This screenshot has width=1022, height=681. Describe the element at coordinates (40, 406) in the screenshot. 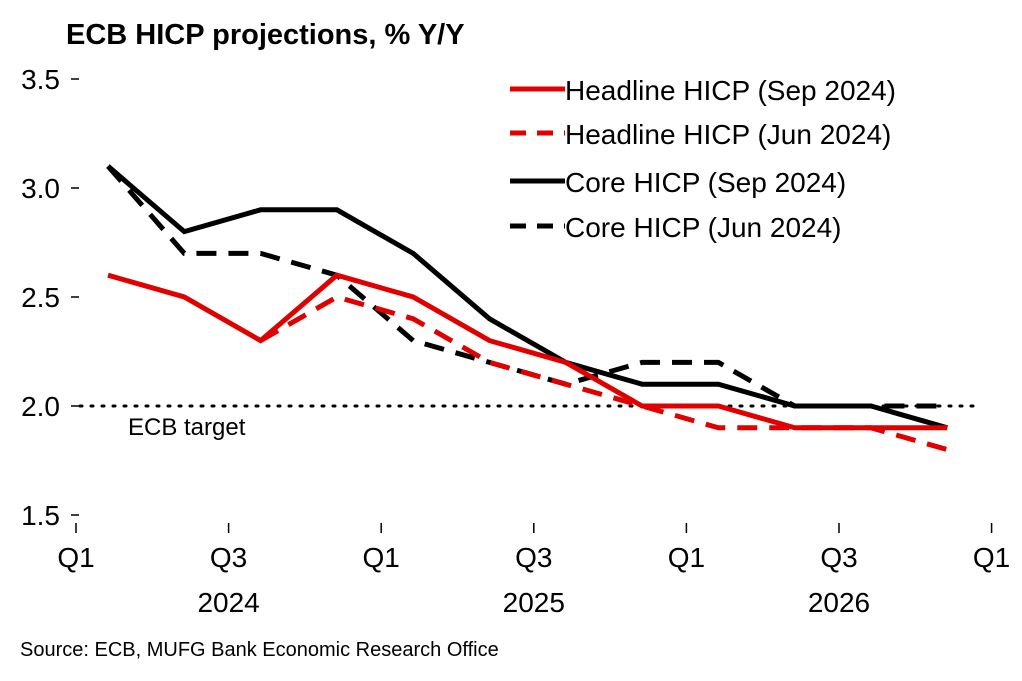

I see `y-tick-label: 2.0` at that location.